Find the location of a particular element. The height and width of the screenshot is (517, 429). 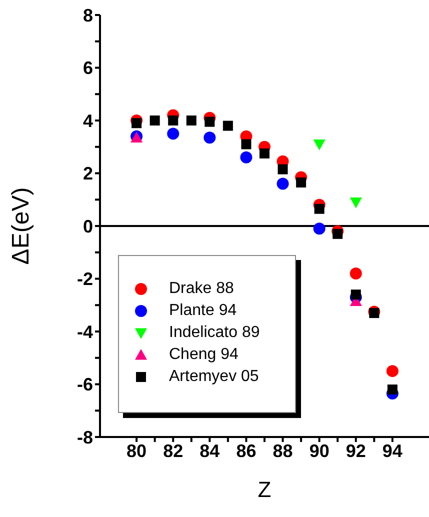

x-tick-label: 82 is located at coordinates (173, 450).